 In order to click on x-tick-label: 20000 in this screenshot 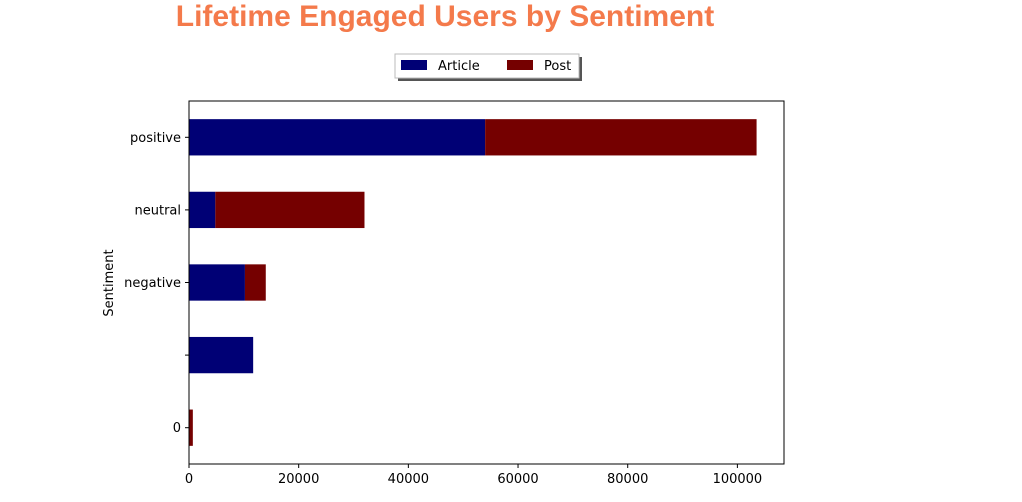, I will do `click(298, 479)`.